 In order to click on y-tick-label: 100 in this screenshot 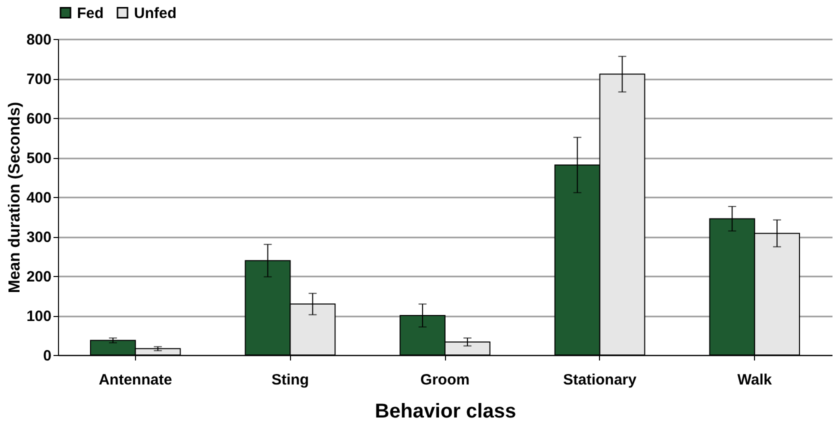, I will do `click(39, 316)`.